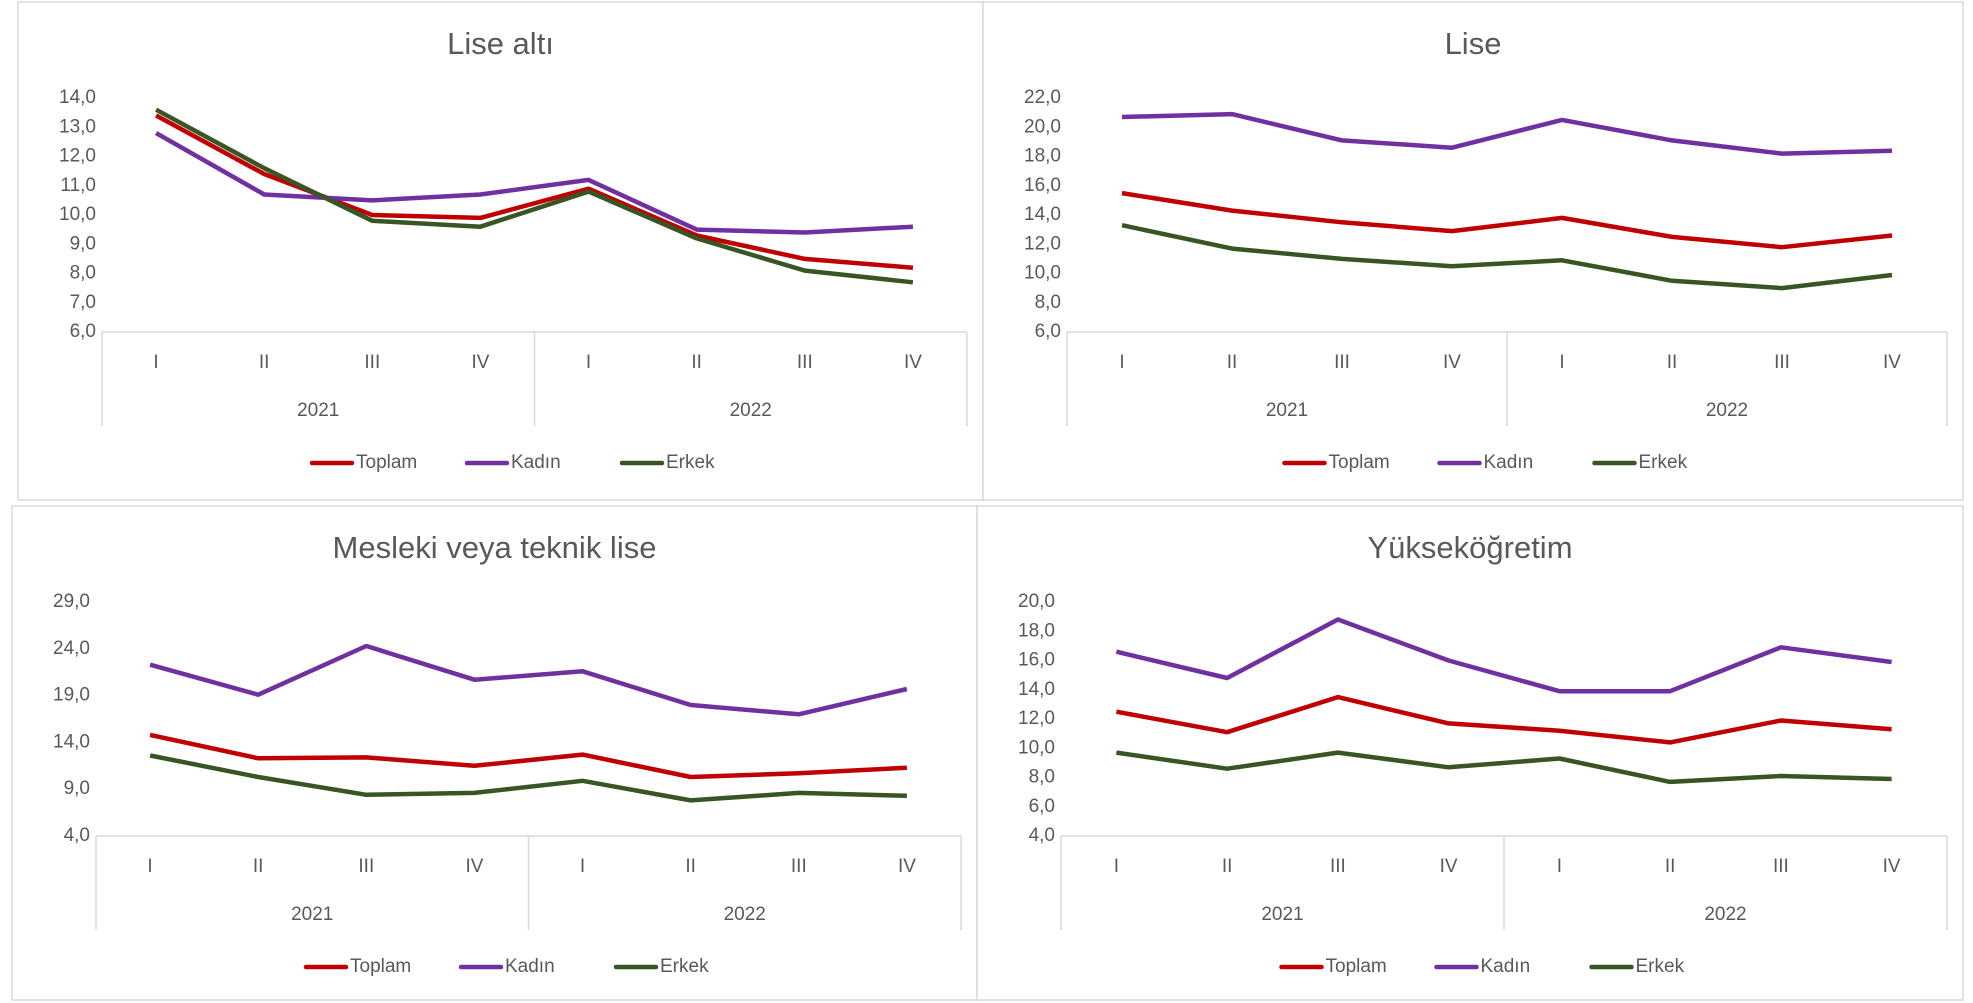  What do you see at coordinates (500, 43) in the screenshot?
I see `chart-title: Lise altı` at bounding box center [500, 43].